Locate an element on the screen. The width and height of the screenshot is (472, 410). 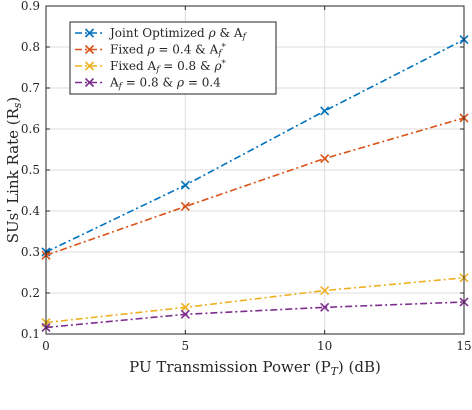
y-tick-label: 0.7 is located at coordinates (30, 88).